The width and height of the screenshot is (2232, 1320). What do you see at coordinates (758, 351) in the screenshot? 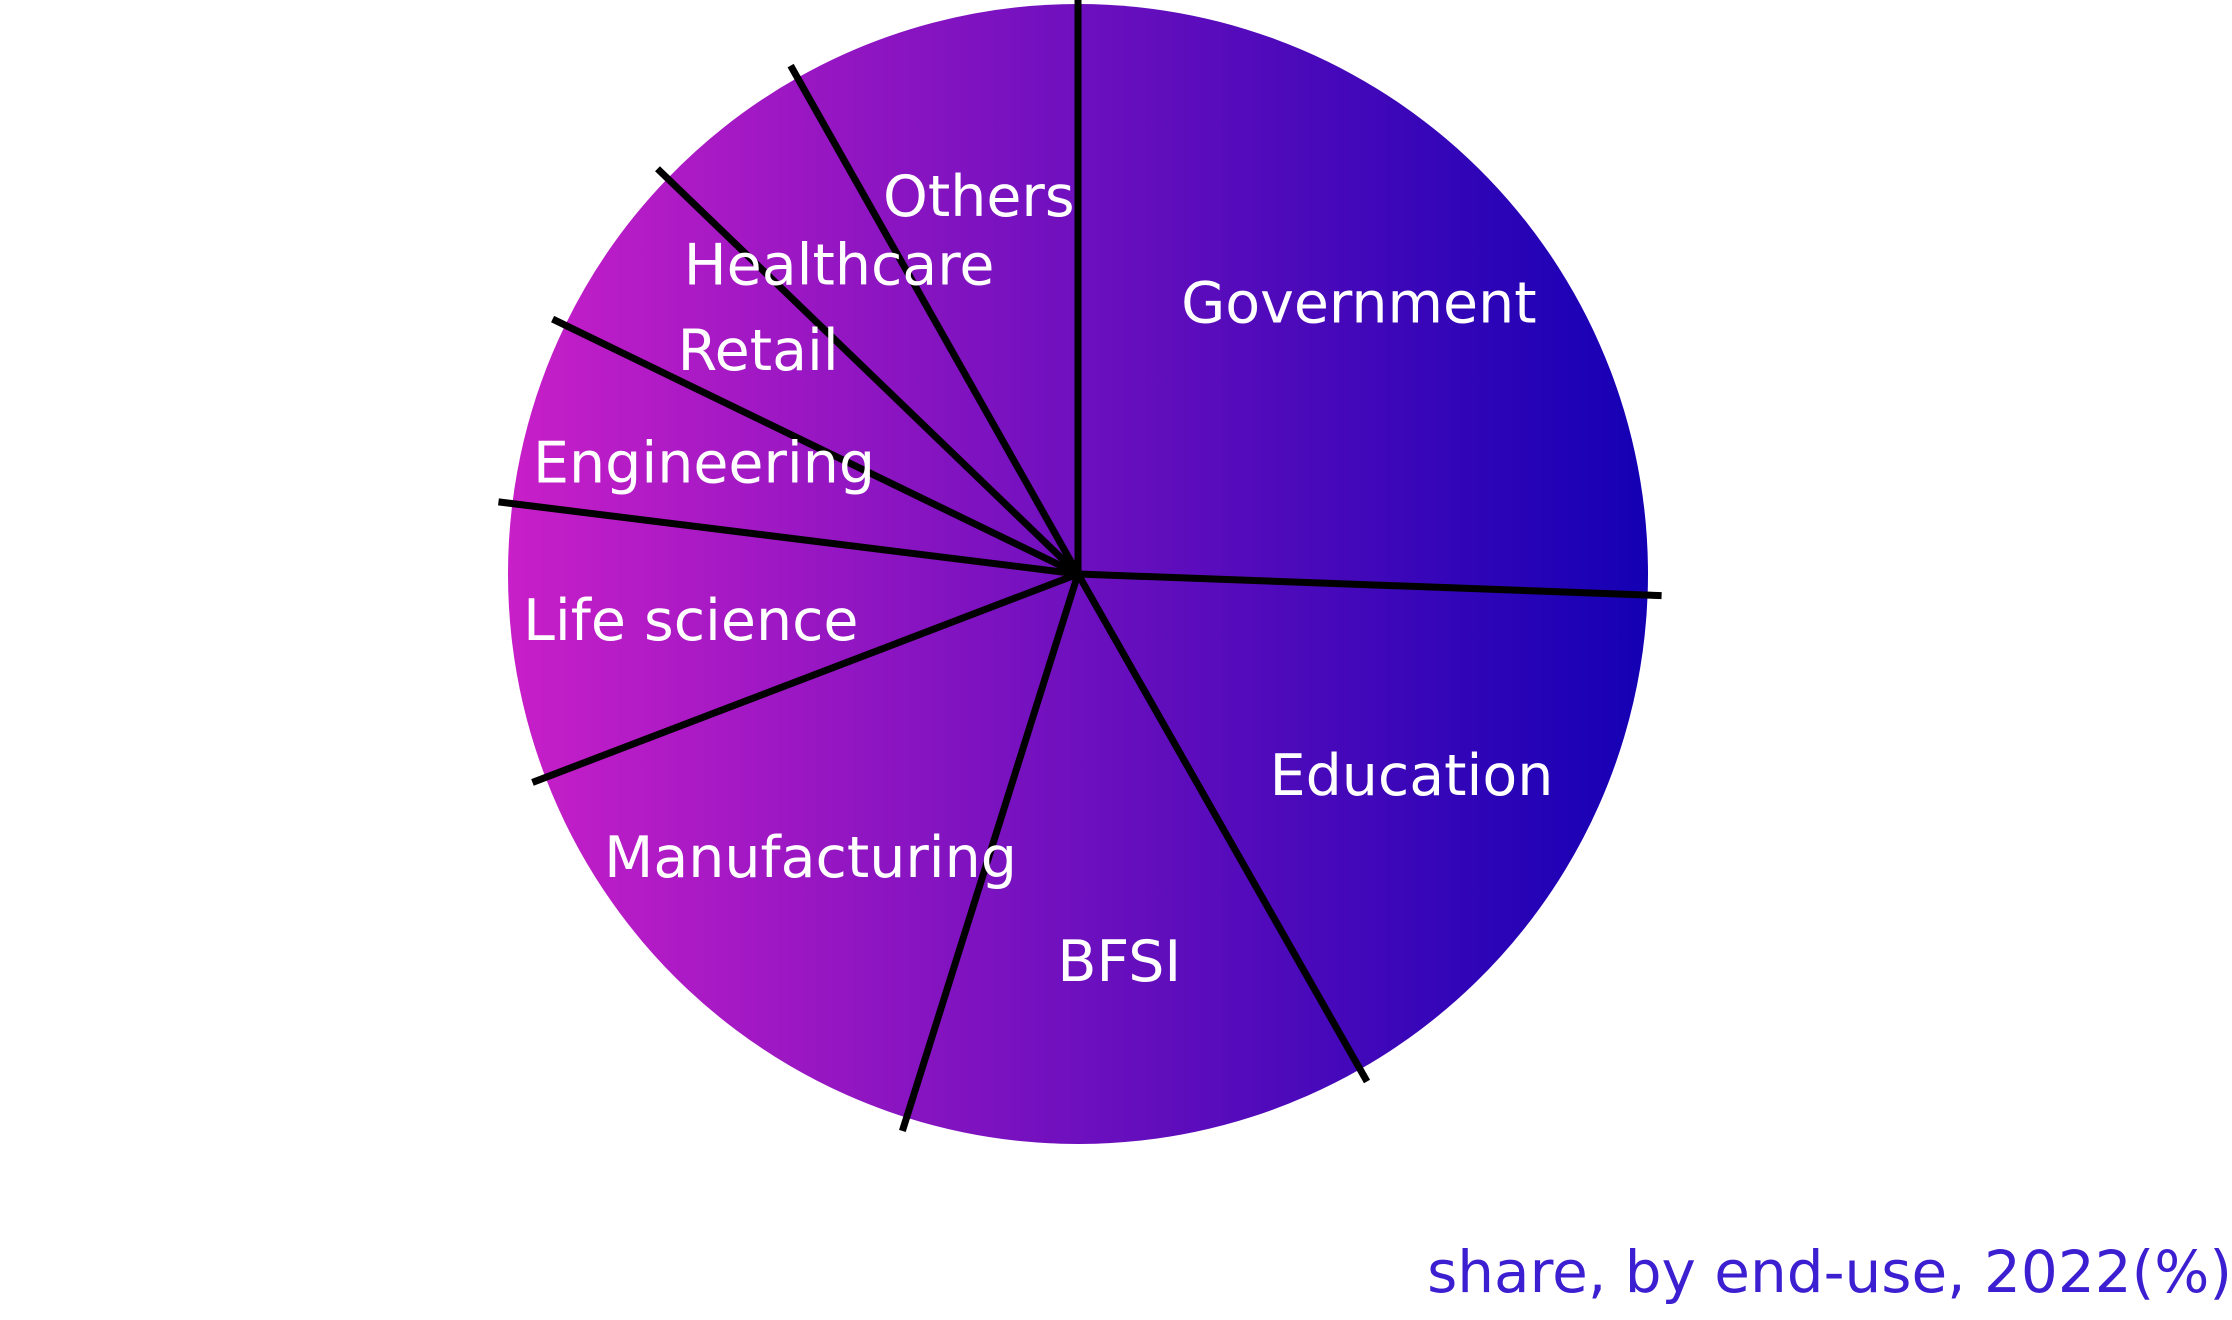
I see `slice-label-retail: Retail` at bounding box center [758, 351].